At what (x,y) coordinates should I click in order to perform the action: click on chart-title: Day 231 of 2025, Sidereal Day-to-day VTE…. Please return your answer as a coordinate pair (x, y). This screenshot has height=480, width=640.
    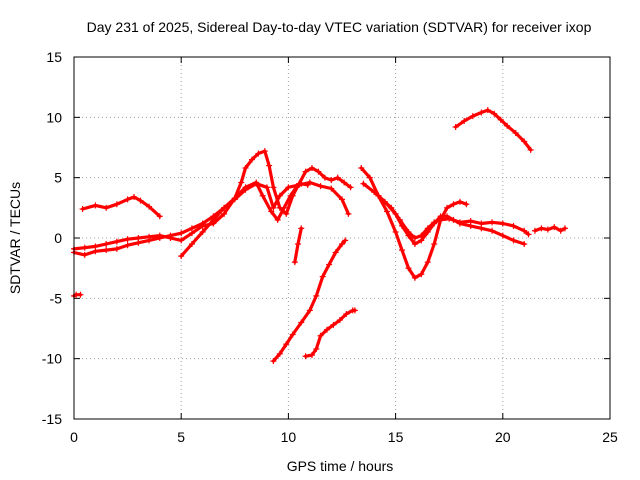
    Looking at the image, I should click on (339, 27).